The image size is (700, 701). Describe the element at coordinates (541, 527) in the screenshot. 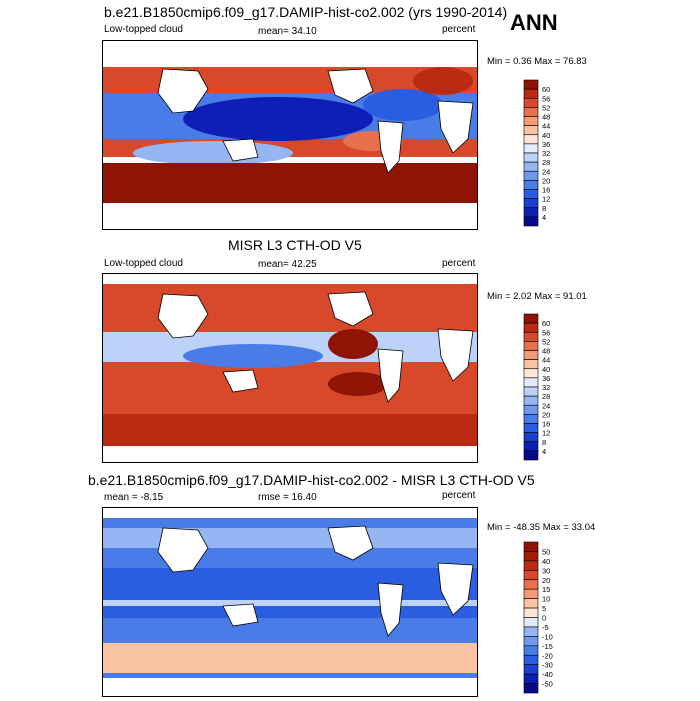

I see `panel3-minmax: Min = -48.35 Max = 33.04` at that location.